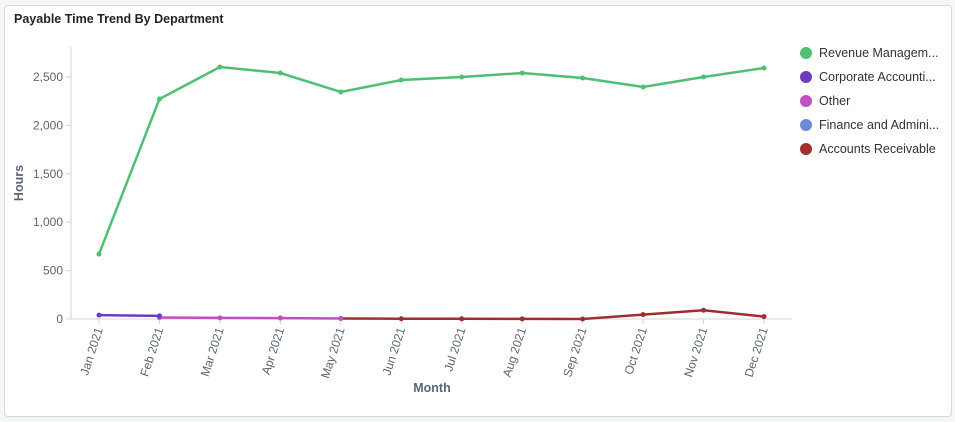 Image resolution: width=955 pixels, height=422 pixels. Describe the element at coordinates (877, 149) in the screenshot. I see `legend-label: Accounts Receivable` at that location.